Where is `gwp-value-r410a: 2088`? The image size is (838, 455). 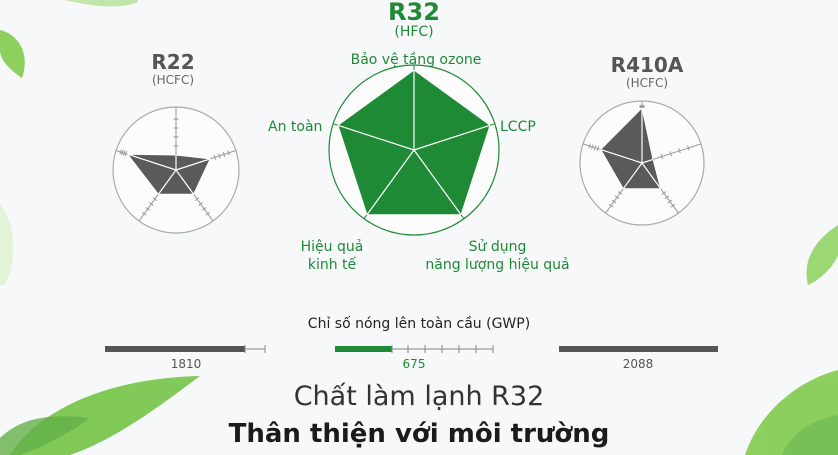
gwp-value-r410a: 2088 is located at coordinates (638, 364).